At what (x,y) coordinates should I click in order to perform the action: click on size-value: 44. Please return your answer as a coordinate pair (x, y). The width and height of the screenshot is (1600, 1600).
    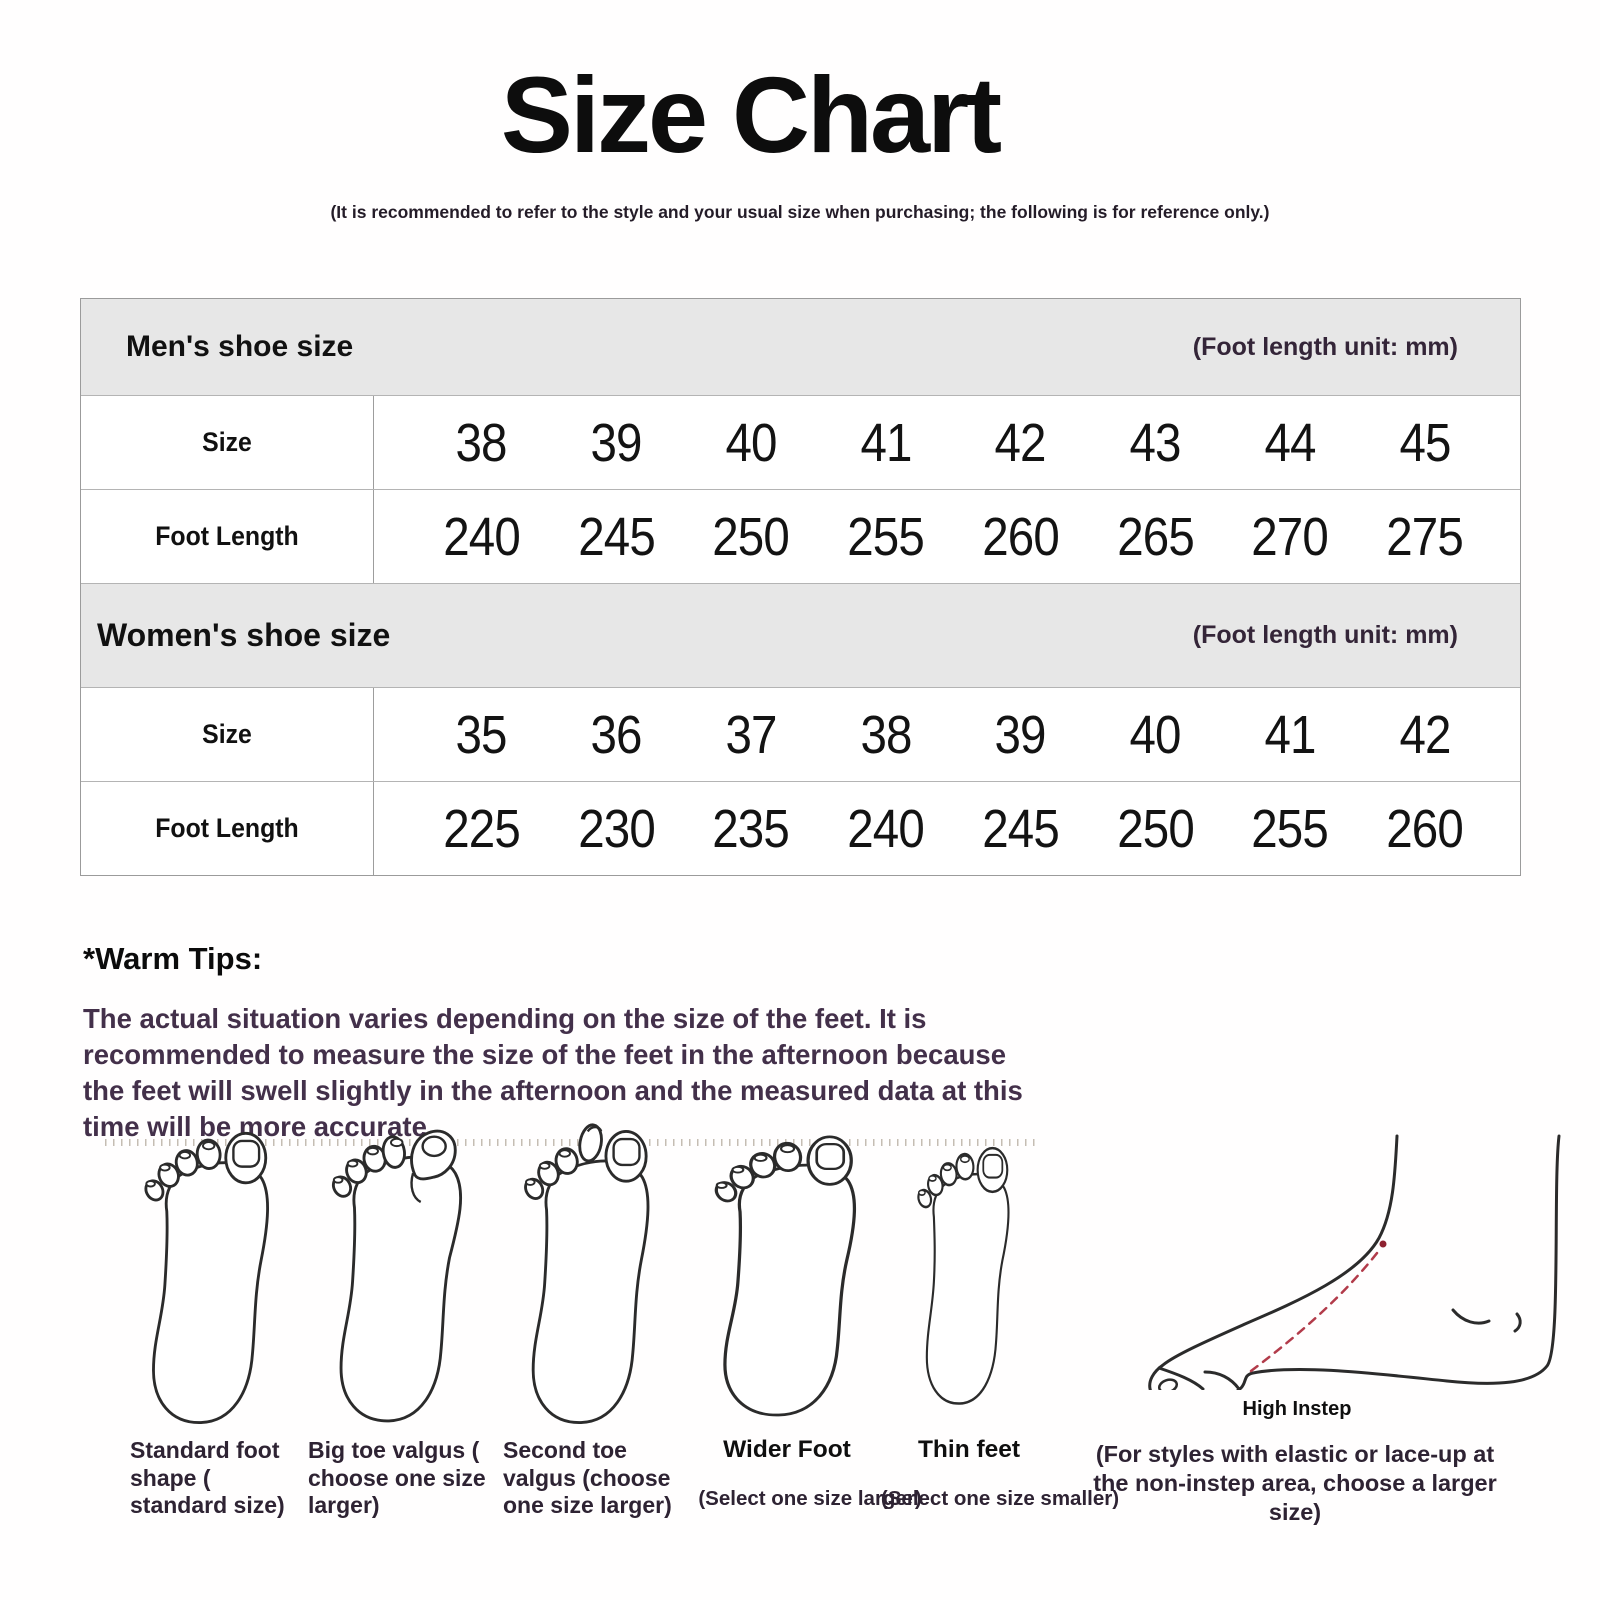
    Looking at the image, I should click on (1290, 442).